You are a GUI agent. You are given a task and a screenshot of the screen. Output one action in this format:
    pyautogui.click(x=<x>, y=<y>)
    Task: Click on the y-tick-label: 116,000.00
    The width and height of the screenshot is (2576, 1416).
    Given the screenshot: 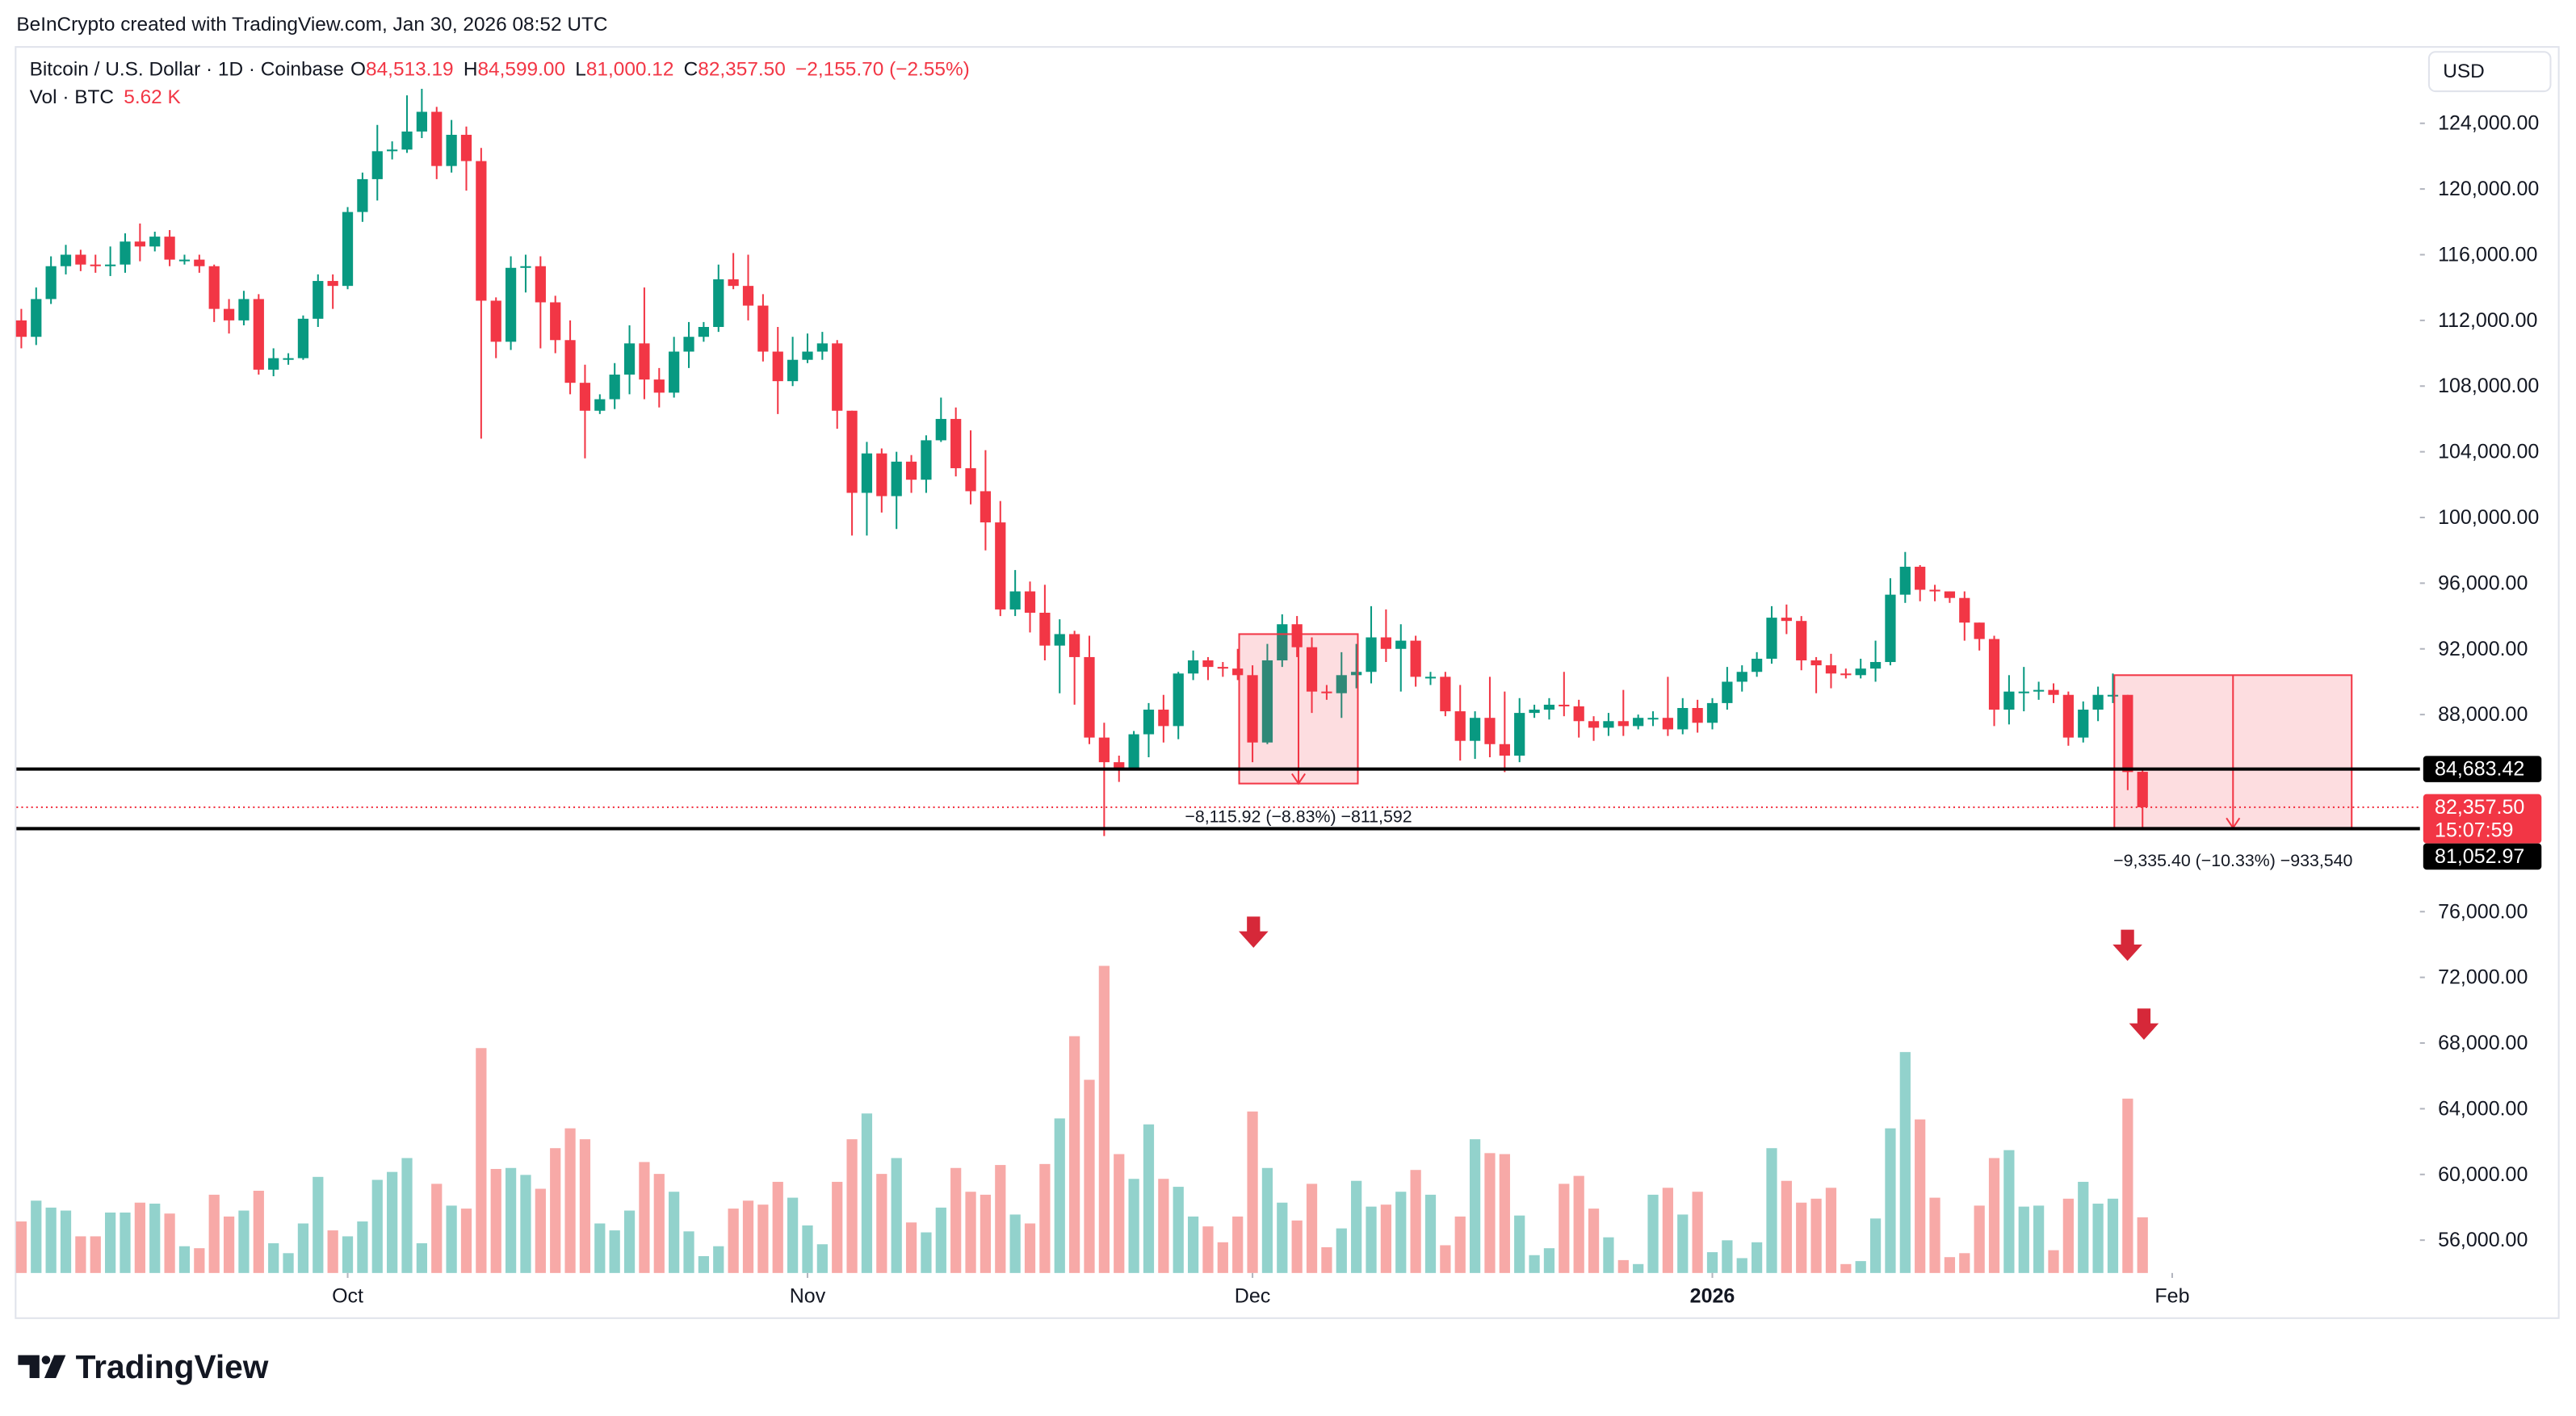 What is the action you would take?
    pyautogui.click(x=2487, y=255)
    